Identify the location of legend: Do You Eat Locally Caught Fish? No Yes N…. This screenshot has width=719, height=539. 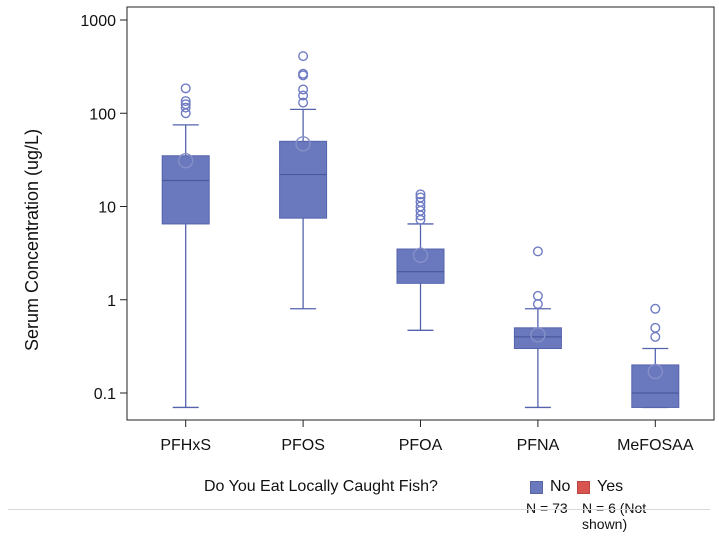
(359, 504).